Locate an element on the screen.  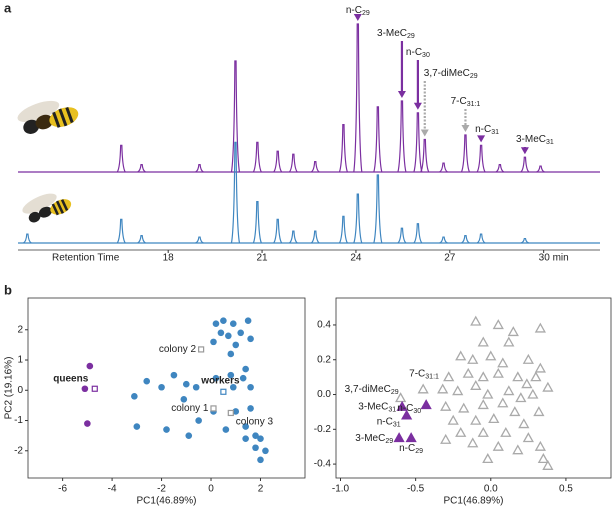
compound-label: 3,7-diMeC29 is located at coordinates (451, 74).